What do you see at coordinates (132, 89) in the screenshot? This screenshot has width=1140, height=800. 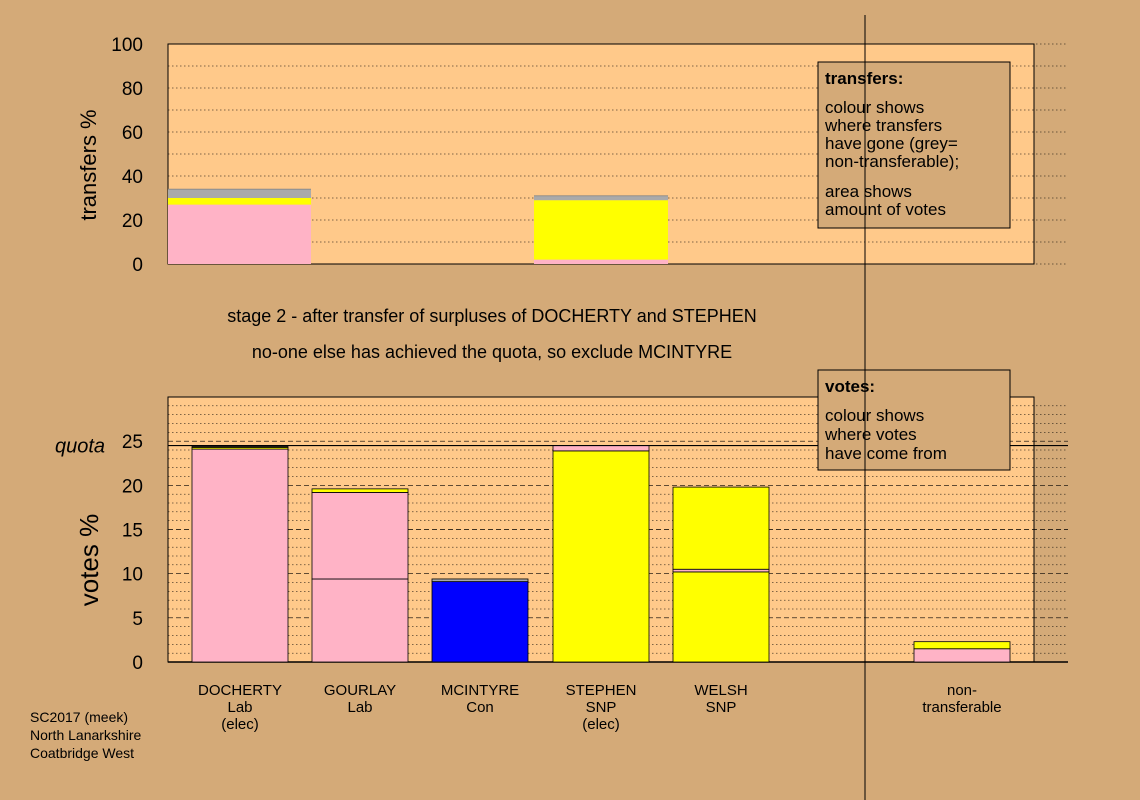 I see `transfers-y-tick-label: 80` at bounding box center [132, 89].